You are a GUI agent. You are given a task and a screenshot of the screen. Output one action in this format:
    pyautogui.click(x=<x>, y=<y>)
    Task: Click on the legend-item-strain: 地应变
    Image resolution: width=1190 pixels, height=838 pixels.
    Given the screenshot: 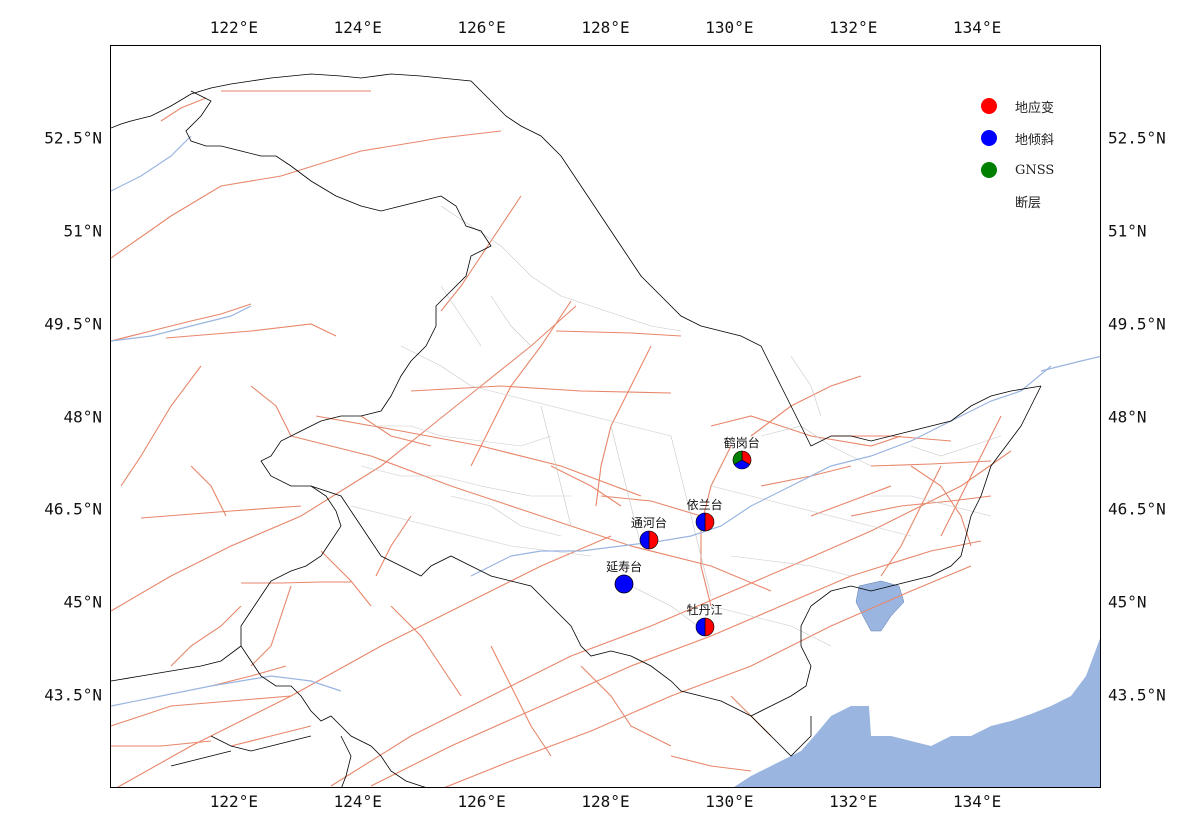 What is the action you would take?
    pyautogui.click(x=1014, y=106)
    